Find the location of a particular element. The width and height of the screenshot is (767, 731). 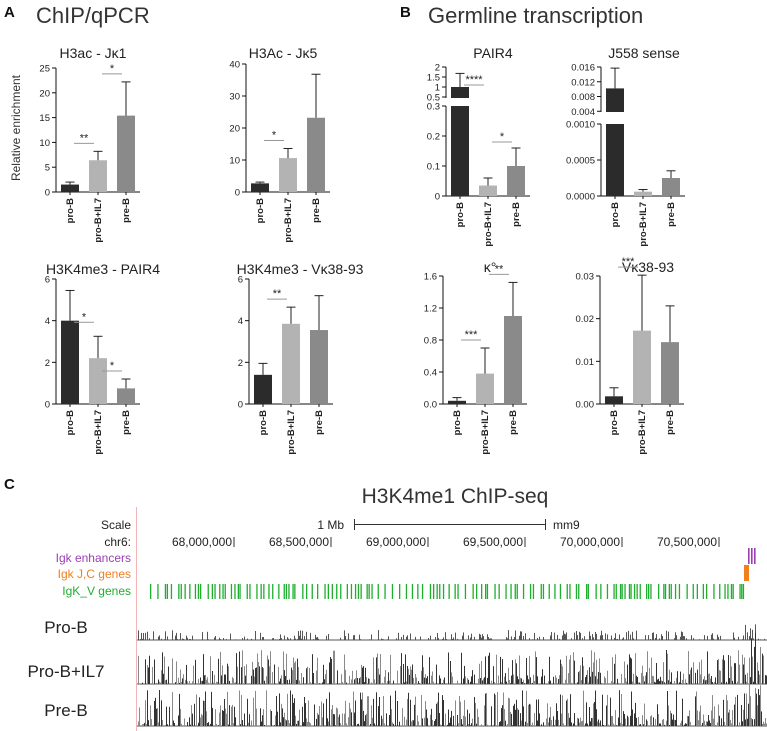

x-tick-label: pro-B+IL7 is located at coordinates (98, 432).